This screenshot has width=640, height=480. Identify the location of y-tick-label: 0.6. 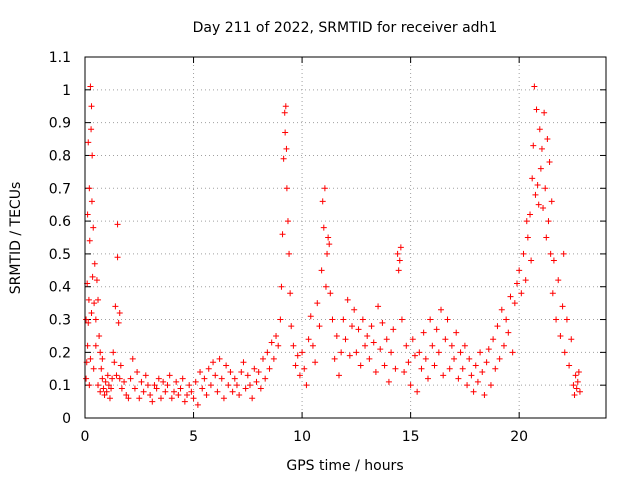
(60, 222).